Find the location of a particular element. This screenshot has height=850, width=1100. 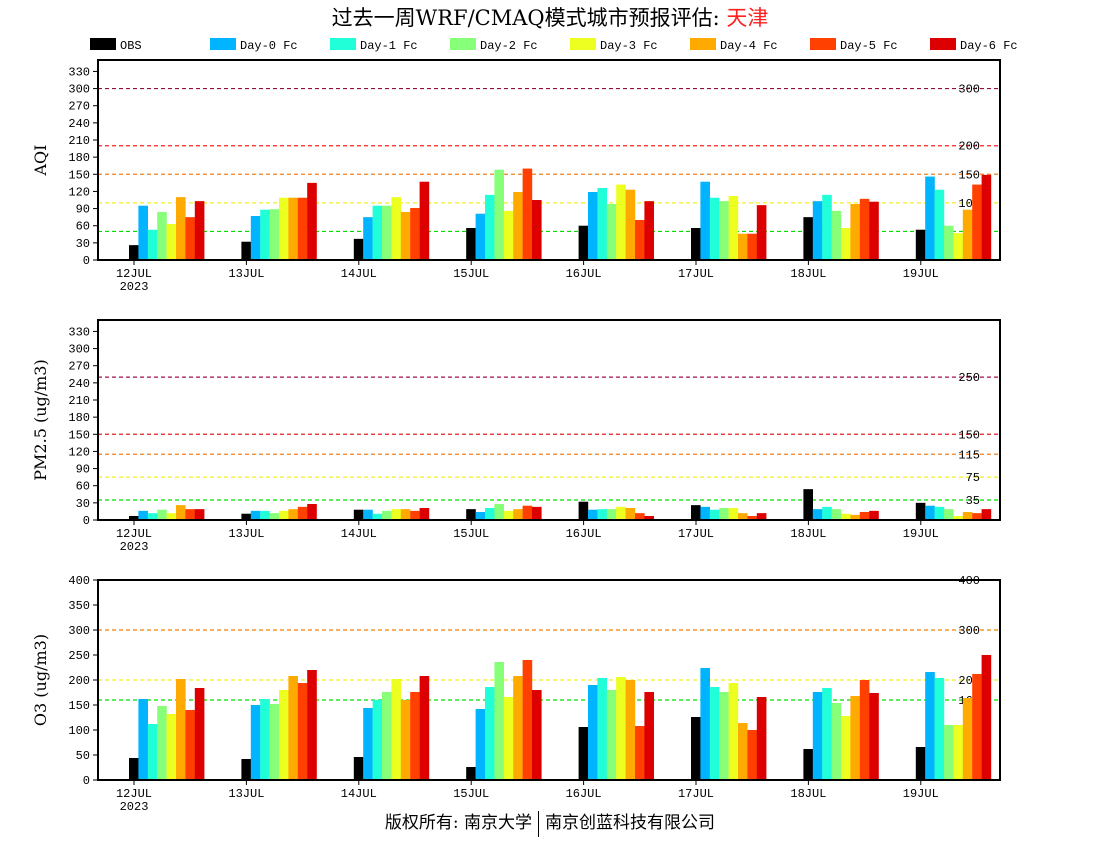

x-tick-label: 16JUL is located at coordinates (584, 274).